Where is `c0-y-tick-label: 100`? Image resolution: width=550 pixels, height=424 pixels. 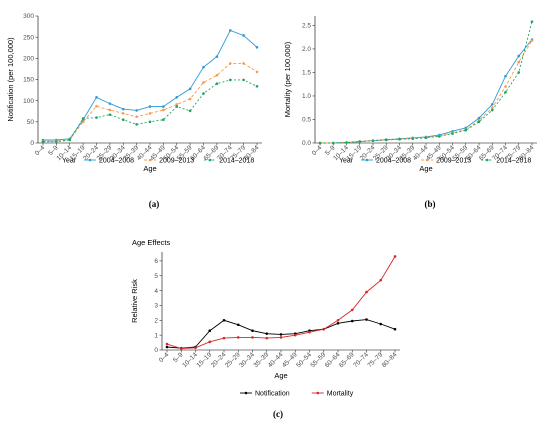 c0-y-tick-label: 100 is located at coordinates (28, 101).